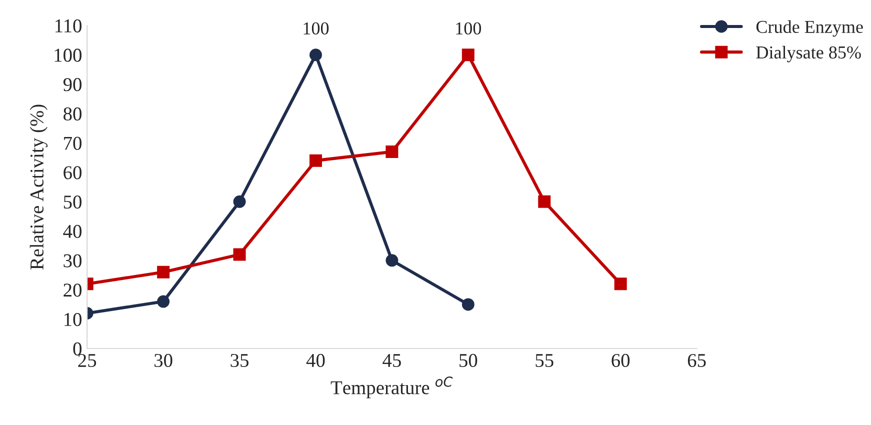  Describe the element at coordinates (39, 187) in the screenshot. I see `y-axis-title: Relative Activity (%)` at that location.